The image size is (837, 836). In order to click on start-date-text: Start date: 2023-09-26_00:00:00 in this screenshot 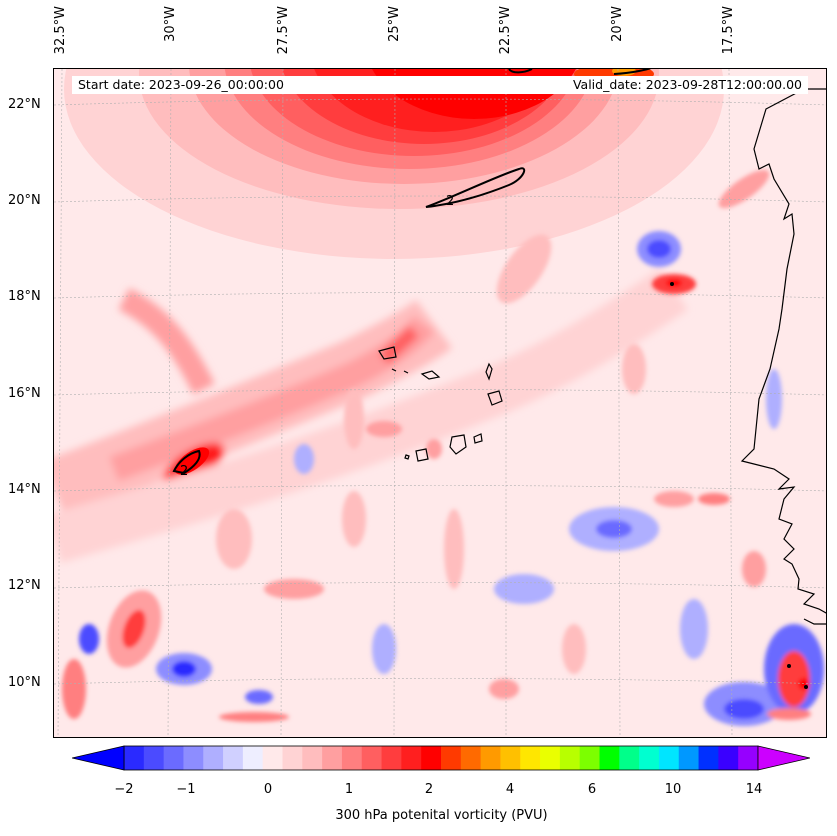, I will do `click(181, 84)`.